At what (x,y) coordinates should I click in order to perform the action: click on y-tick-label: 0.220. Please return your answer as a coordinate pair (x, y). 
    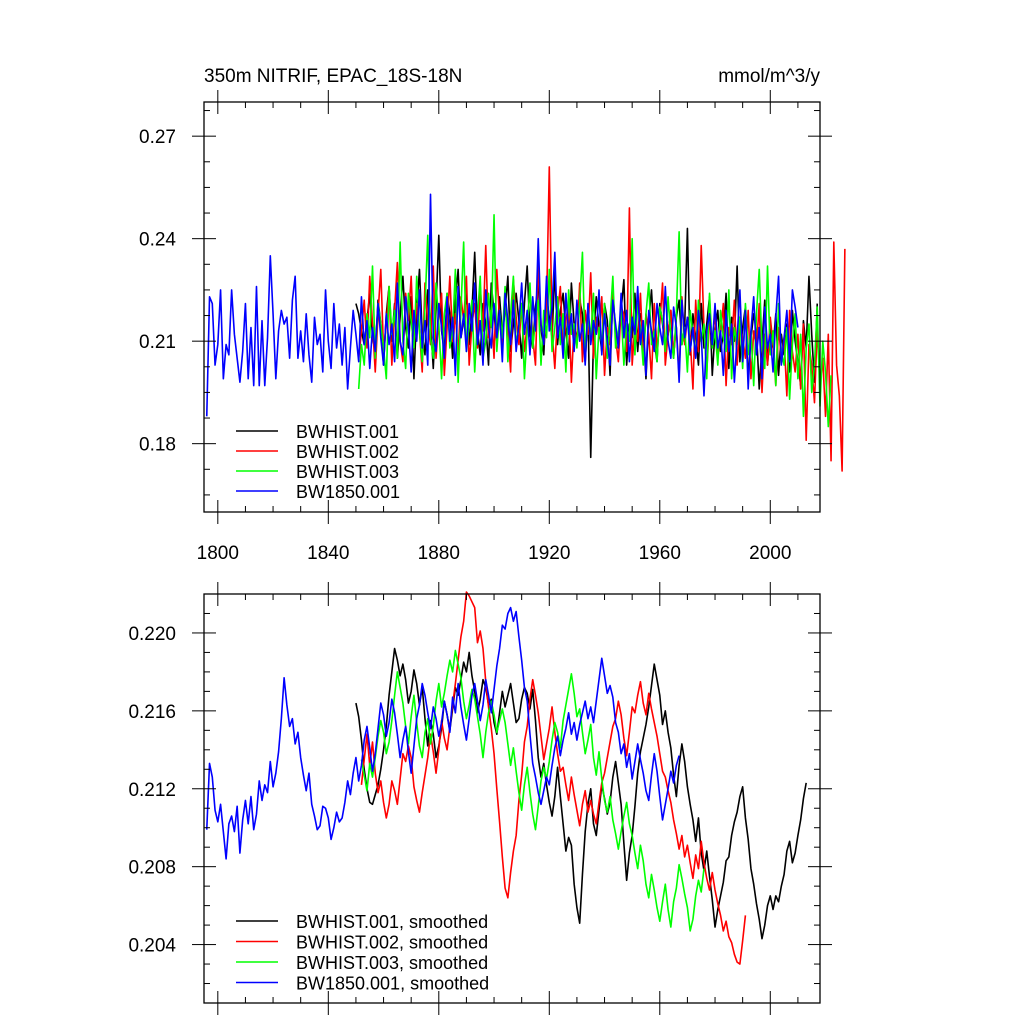
    Looking at the image, I should click on (152, 634).